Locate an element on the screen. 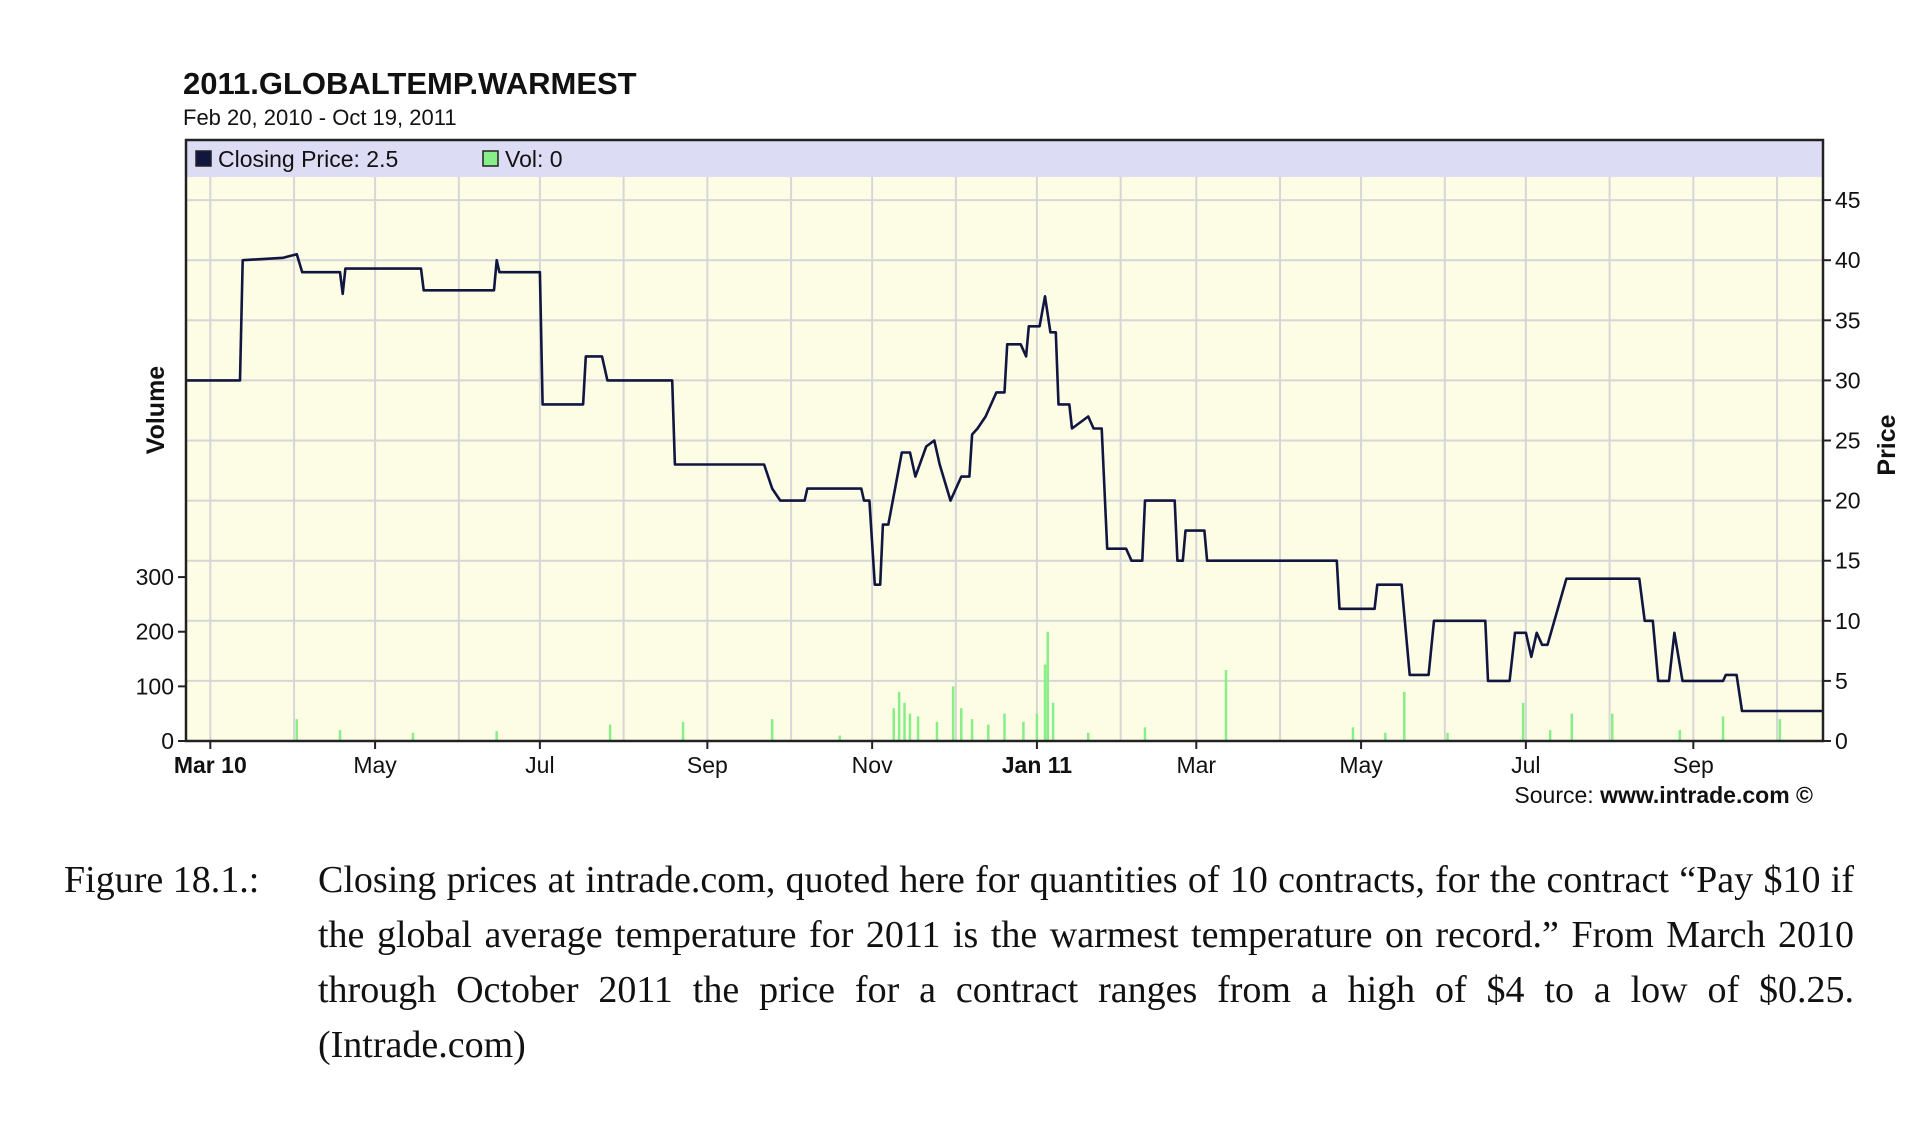 This screenshot has height=1125, width=1924. price-tick-label: 20 is located at coordinates (1848, 501).